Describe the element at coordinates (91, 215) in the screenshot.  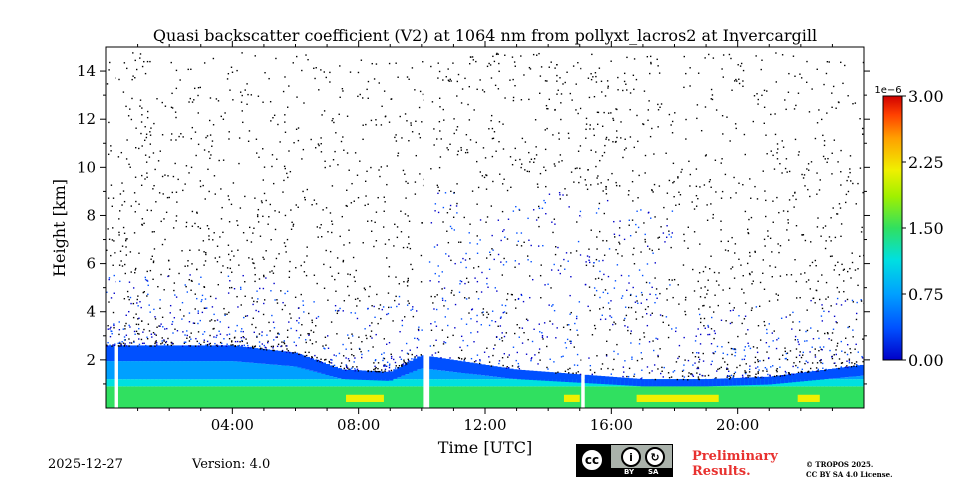
I see `y-tick-label: 8` at that location.